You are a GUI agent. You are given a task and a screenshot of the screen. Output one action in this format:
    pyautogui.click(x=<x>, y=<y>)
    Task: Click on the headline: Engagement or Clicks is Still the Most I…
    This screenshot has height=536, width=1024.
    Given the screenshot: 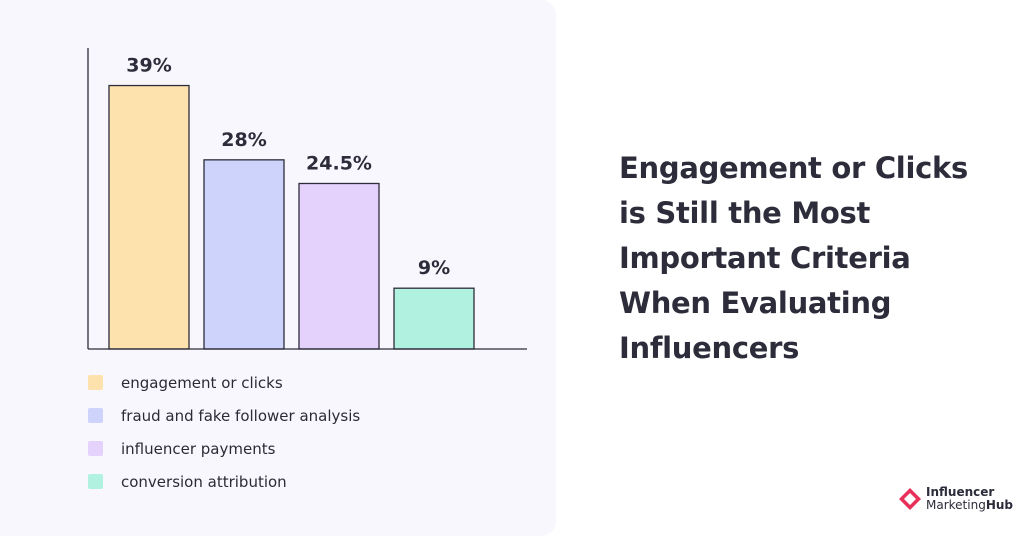 What is the action you would take?
    pyautogui.click(x=793, y=258)
    